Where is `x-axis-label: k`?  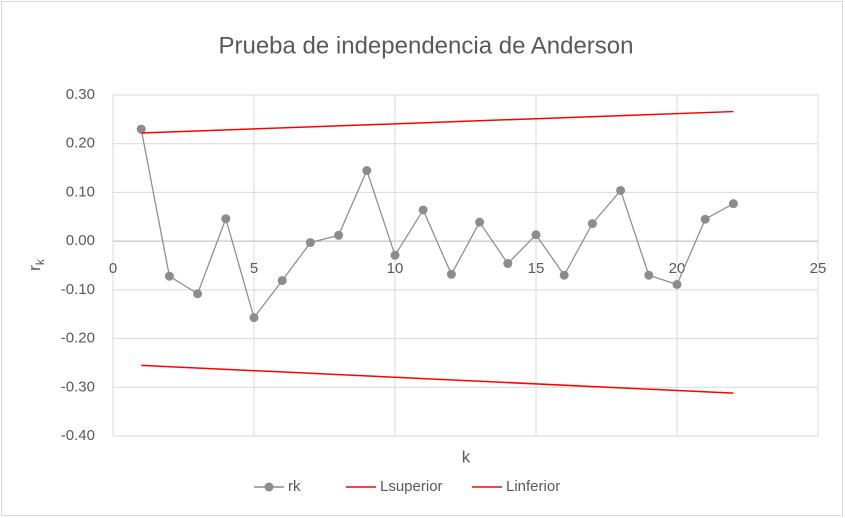
x-axis-label: k is located at coordinates (466, 456).